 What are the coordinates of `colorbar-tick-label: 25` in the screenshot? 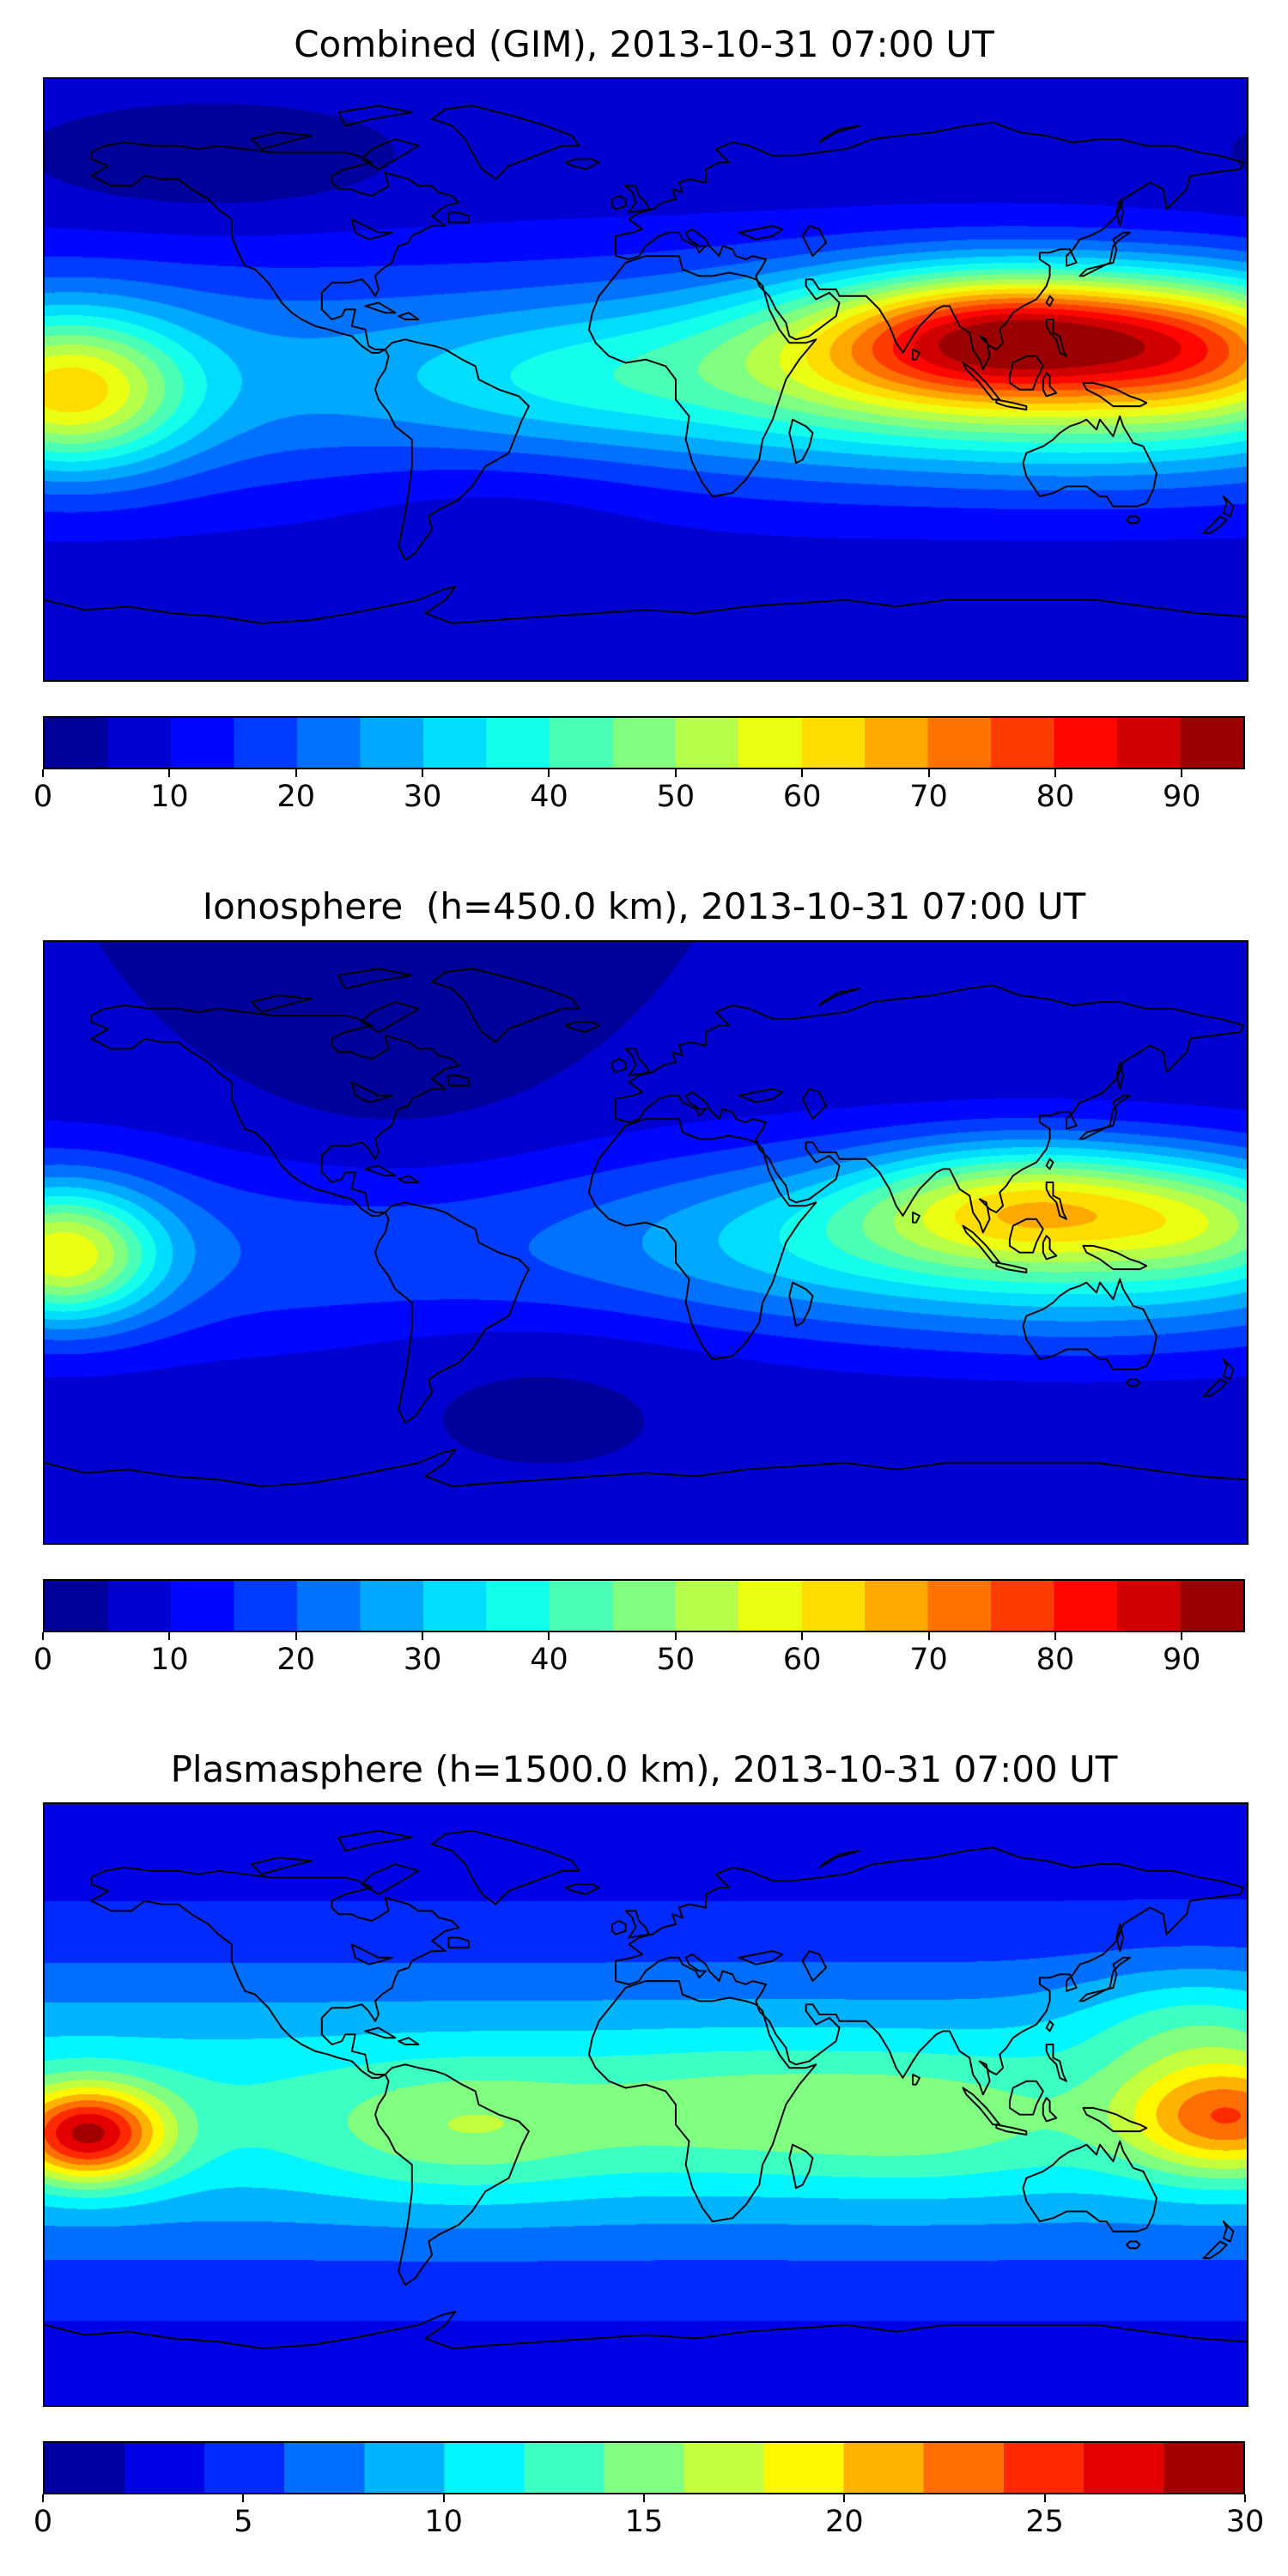 It's located at (1045, 2522).